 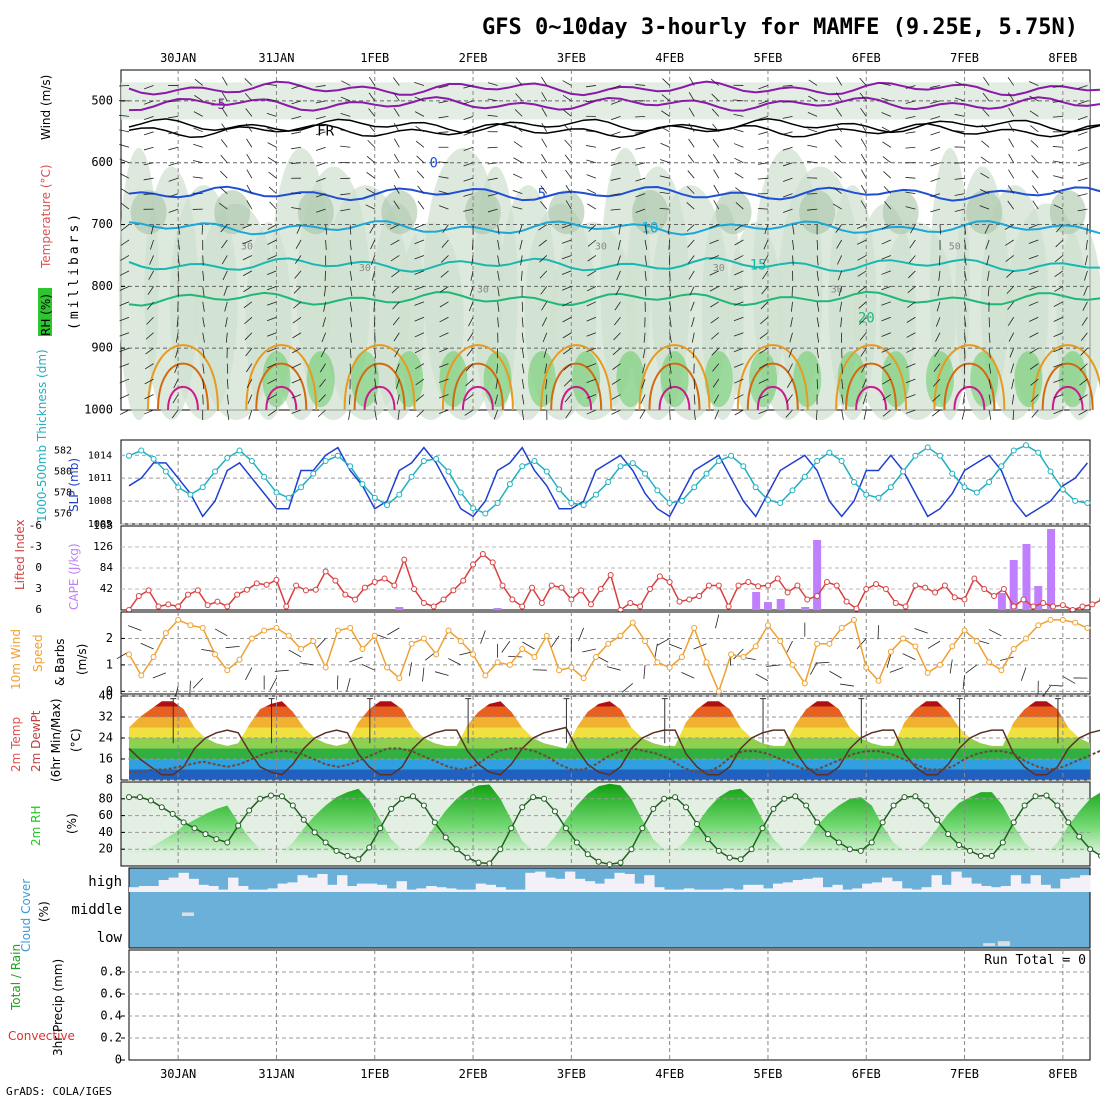 What do you see at coordinates (805, 608) in the screenshot?
I see `cape-bar` at bounding box center [805, 608].